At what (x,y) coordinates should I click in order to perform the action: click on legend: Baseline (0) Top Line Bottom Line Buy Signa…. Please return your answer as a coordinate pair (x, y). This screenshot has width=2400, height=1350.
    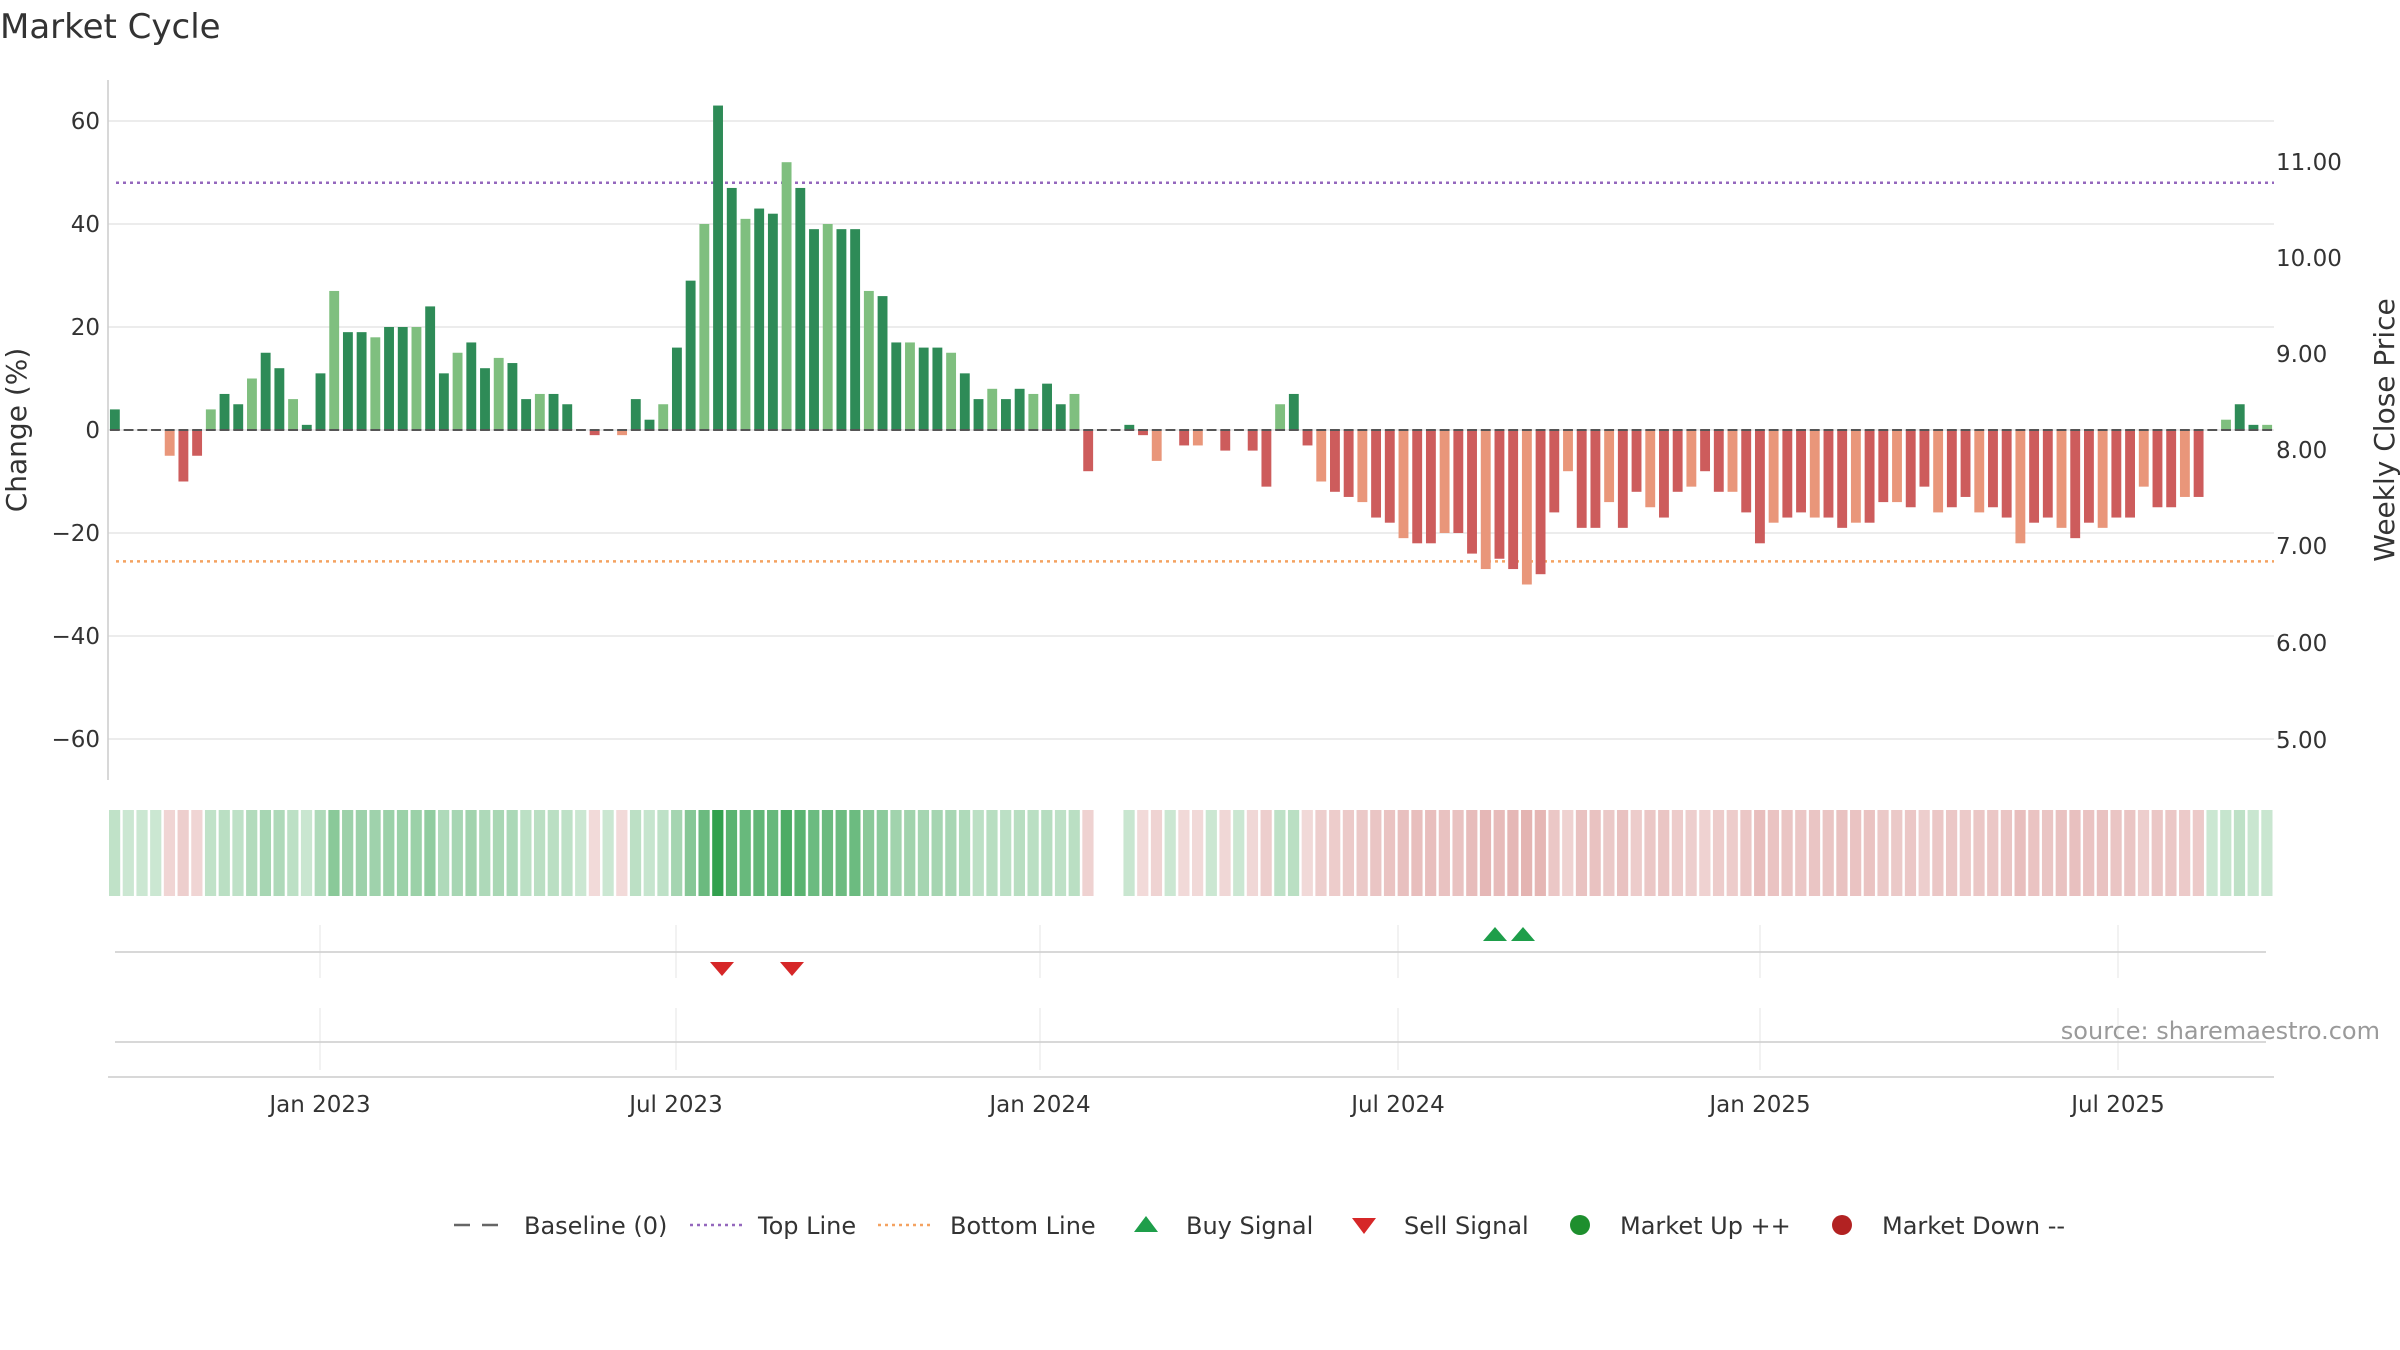
    Looking at the image, I should click on (1259, 1226).